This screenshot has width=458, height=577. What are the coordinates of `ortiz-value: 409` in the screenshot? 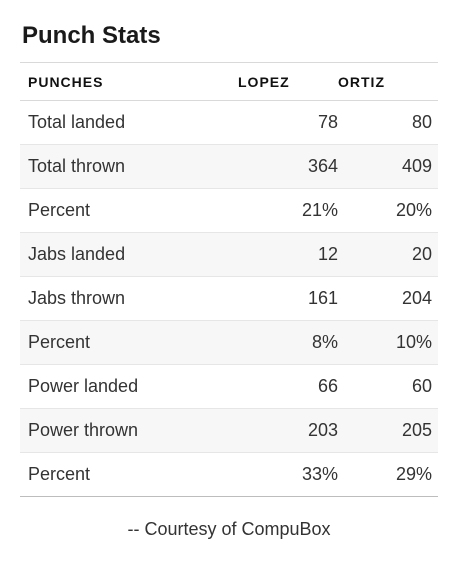 It's located at (388, 166).